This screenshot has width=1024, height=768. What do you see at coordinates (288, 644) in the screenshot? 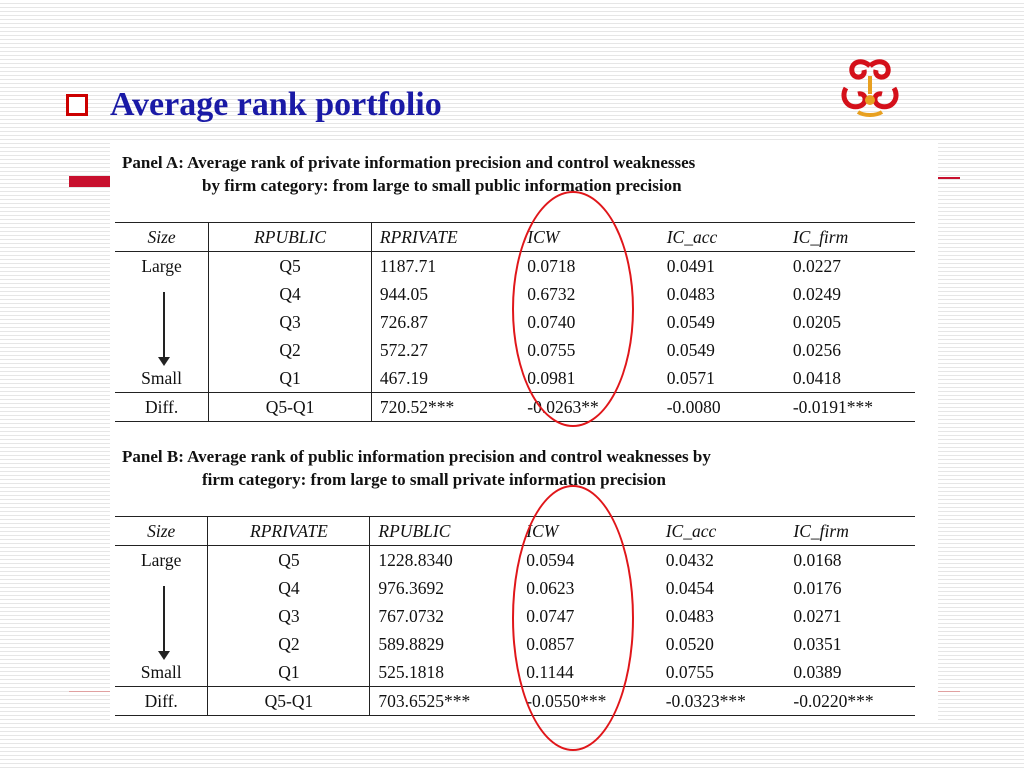
I see `rank-cell: Q2` at bounding box center [288, 644].